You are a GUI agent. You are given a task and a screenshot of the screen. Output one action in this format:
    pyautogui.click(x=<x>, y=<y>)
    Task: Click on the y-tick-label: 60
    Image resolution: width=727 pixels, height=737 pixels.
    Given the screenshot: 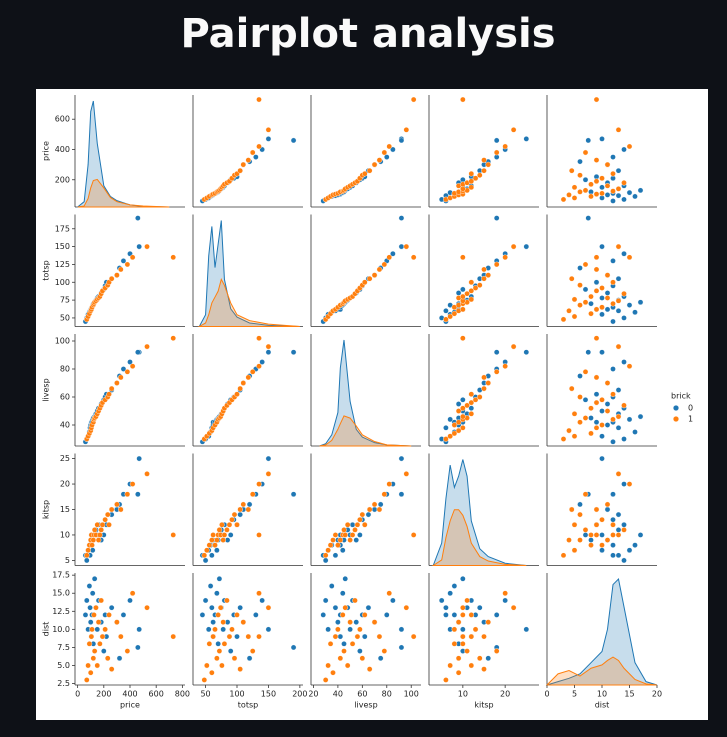 What is the action you would take?
    pyautogui.click(x=65, y=397)
    